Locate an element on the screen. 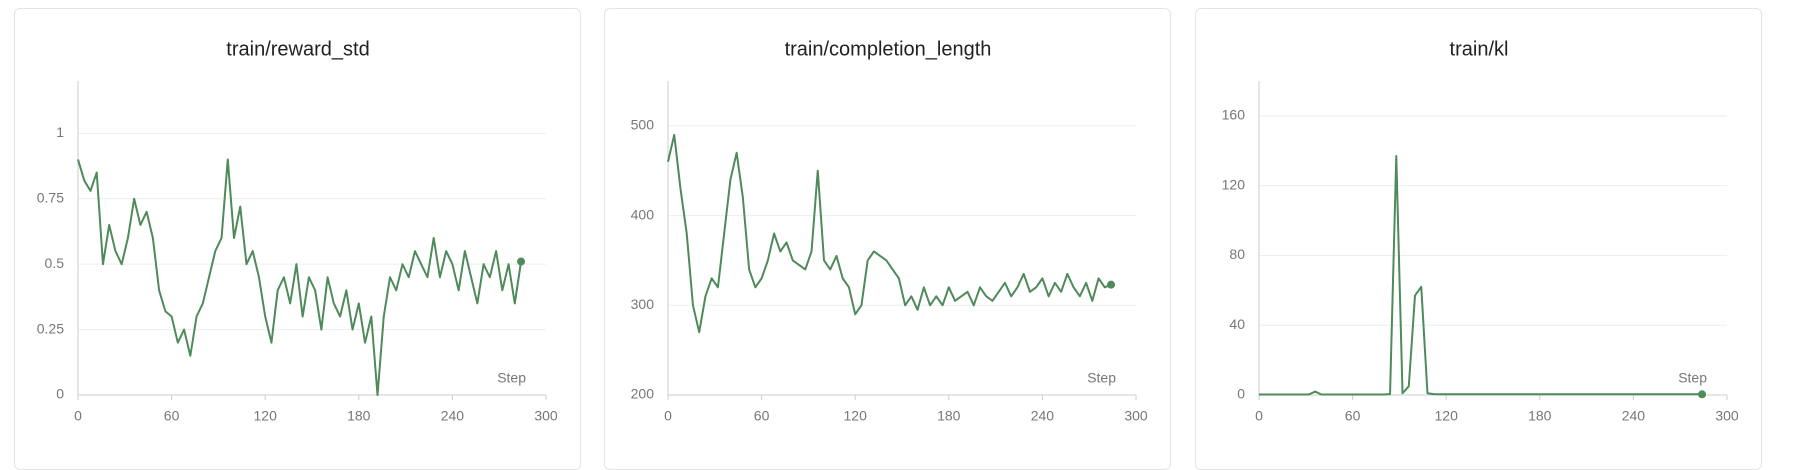 Image resolution: width=1794 pixels, height=470 pixels. y-tick-label: 40 is located at coordinates (1237, 324).